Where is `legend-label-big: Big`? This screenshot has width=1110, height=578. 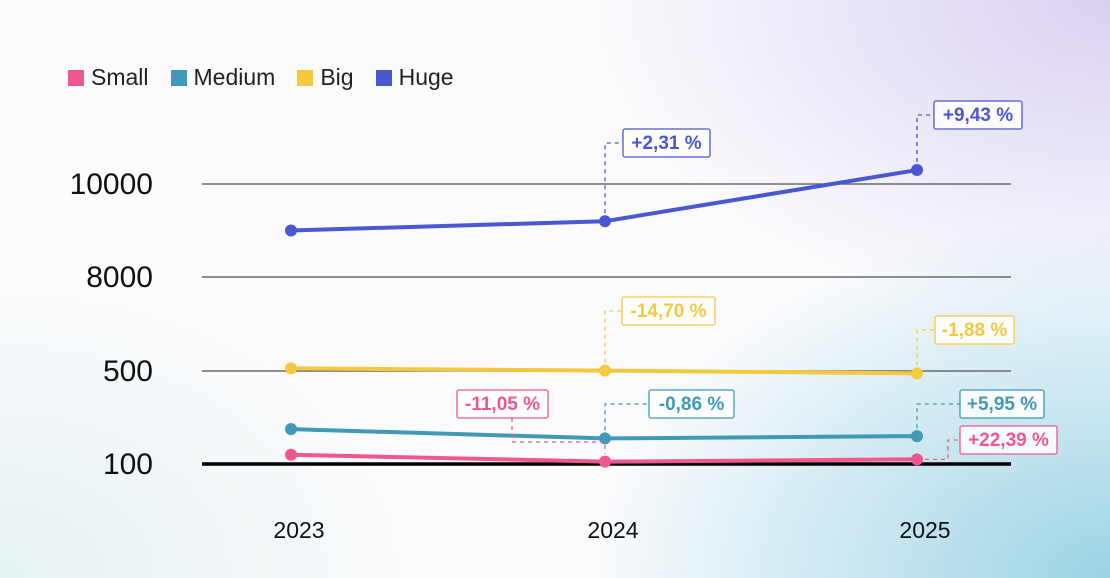
legend-label-big: Big is located at coordinates (337, 77).